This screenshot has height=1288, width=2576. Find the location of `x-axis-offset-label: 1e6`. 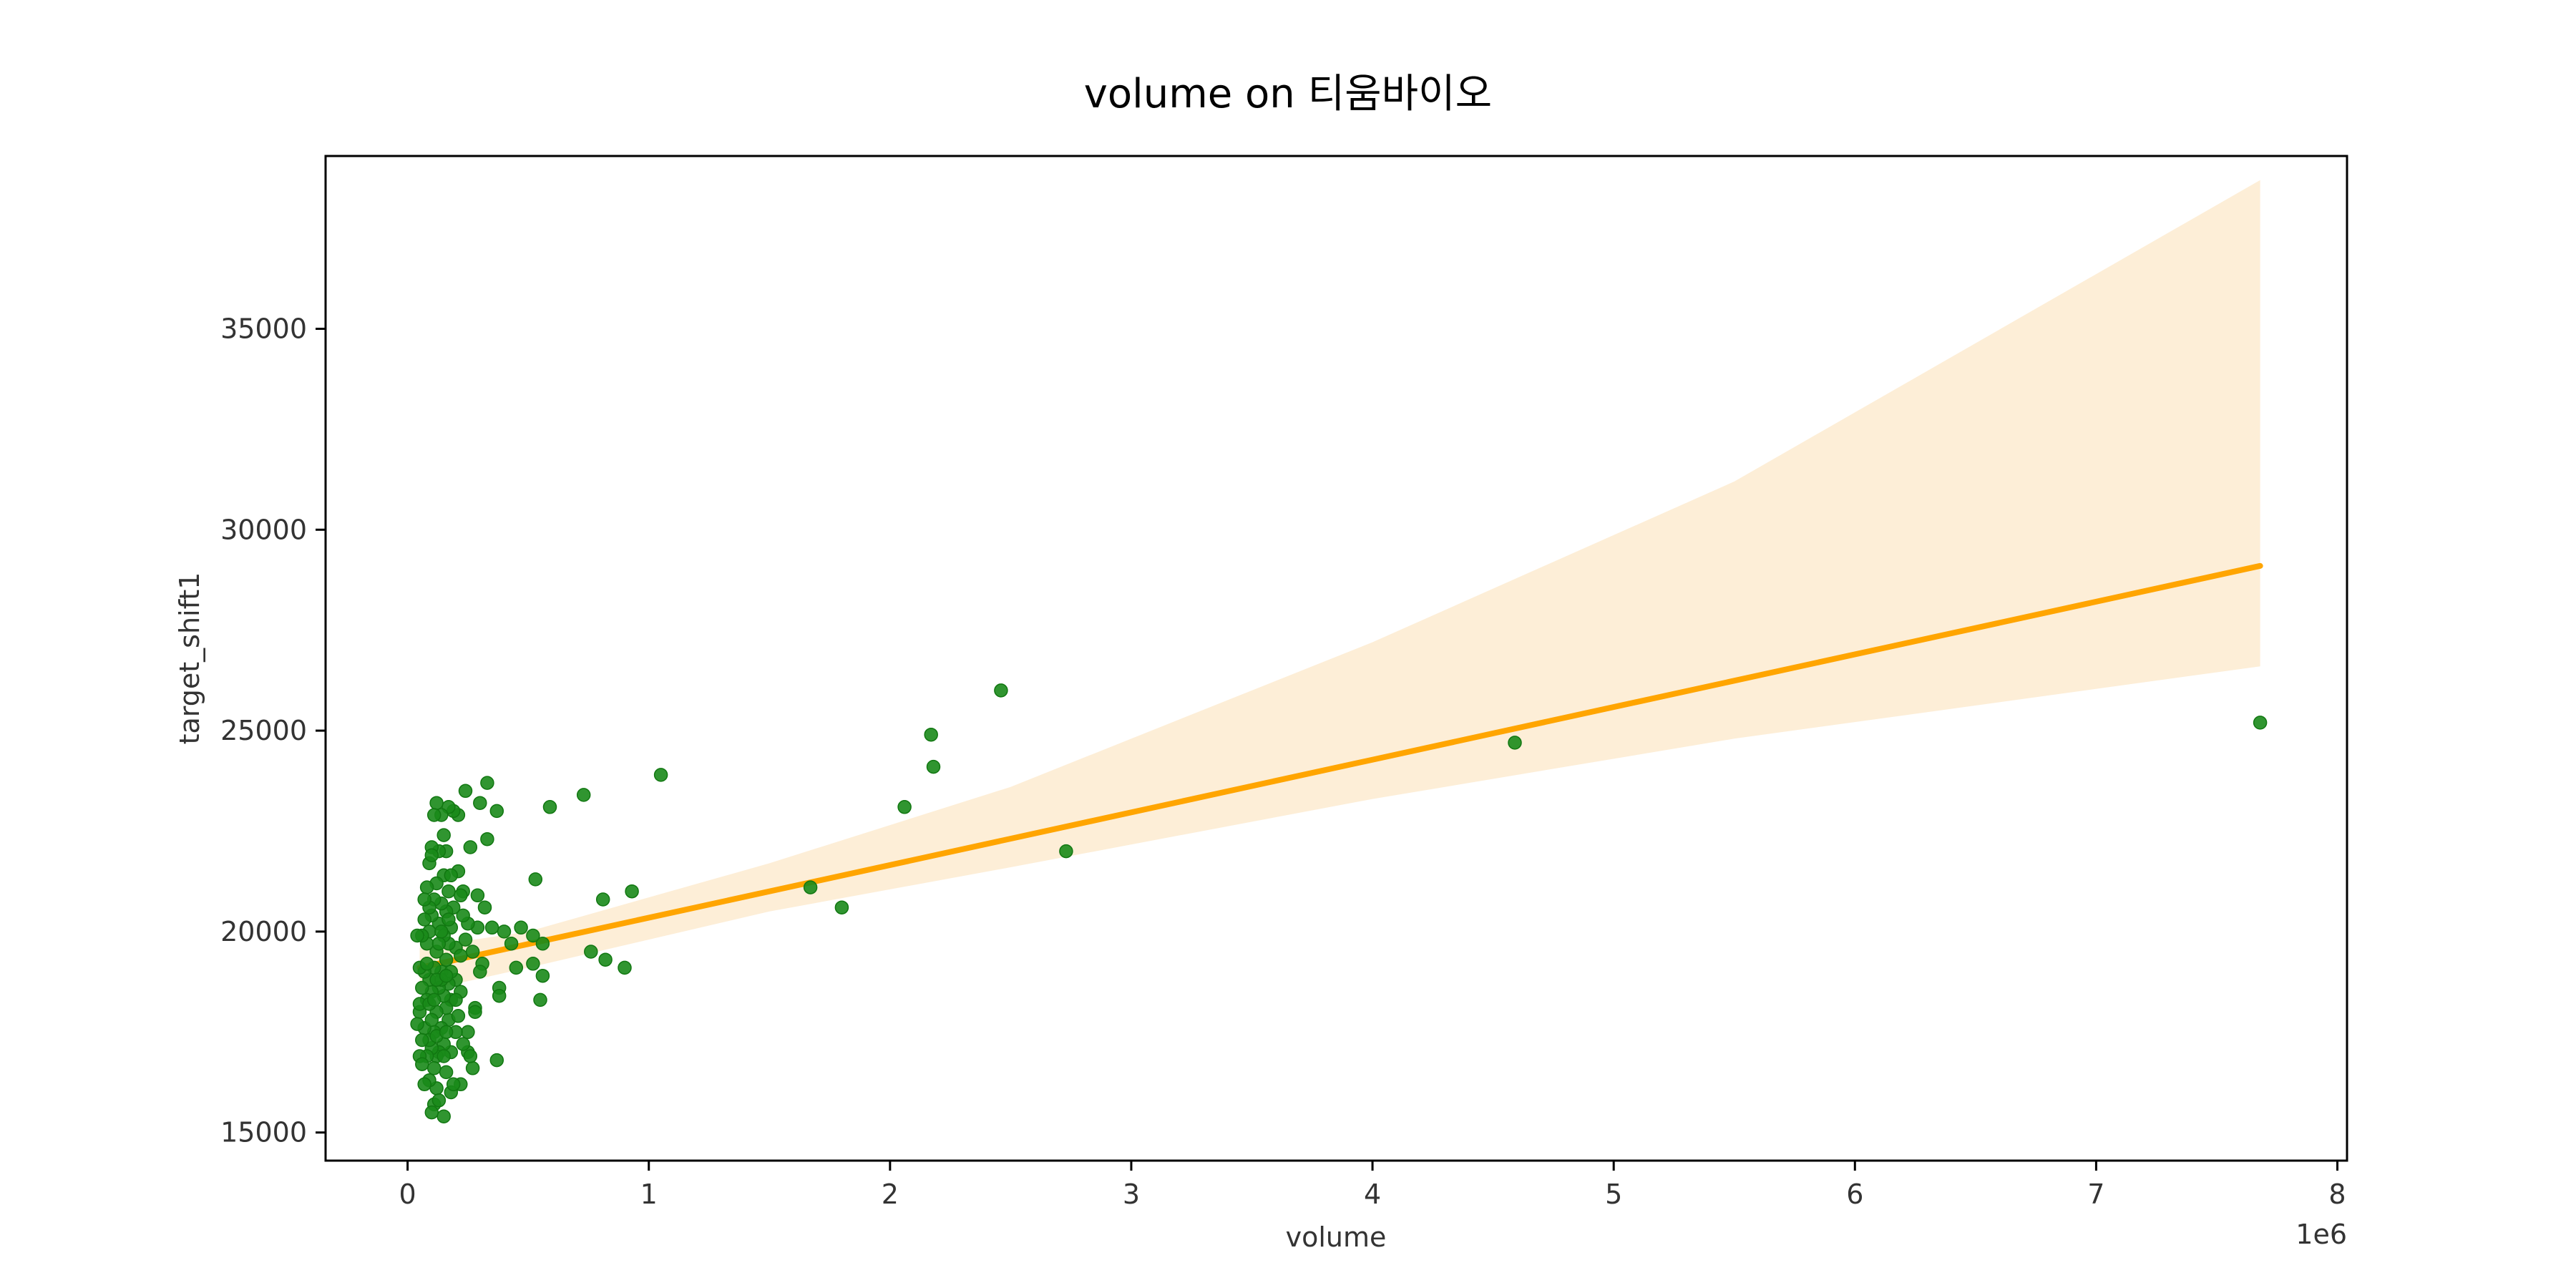

x-axis-offset-label: 1e6 is located at coordinates (2321, 1234).